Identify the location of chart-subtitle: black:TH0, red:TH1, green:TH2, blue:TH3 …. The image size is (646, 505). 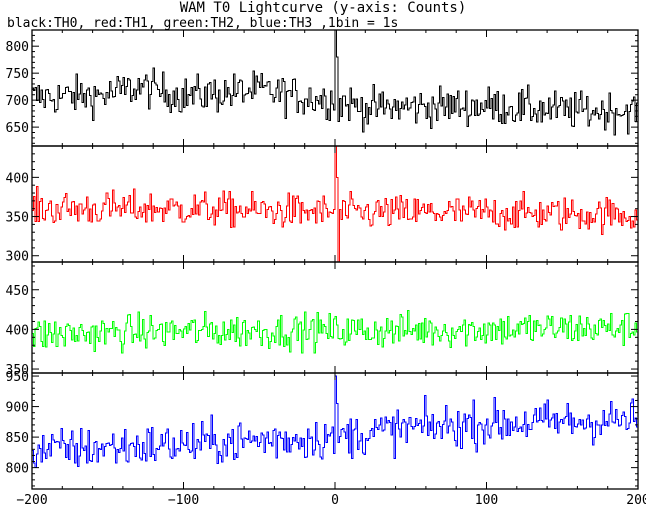
(203, 23).